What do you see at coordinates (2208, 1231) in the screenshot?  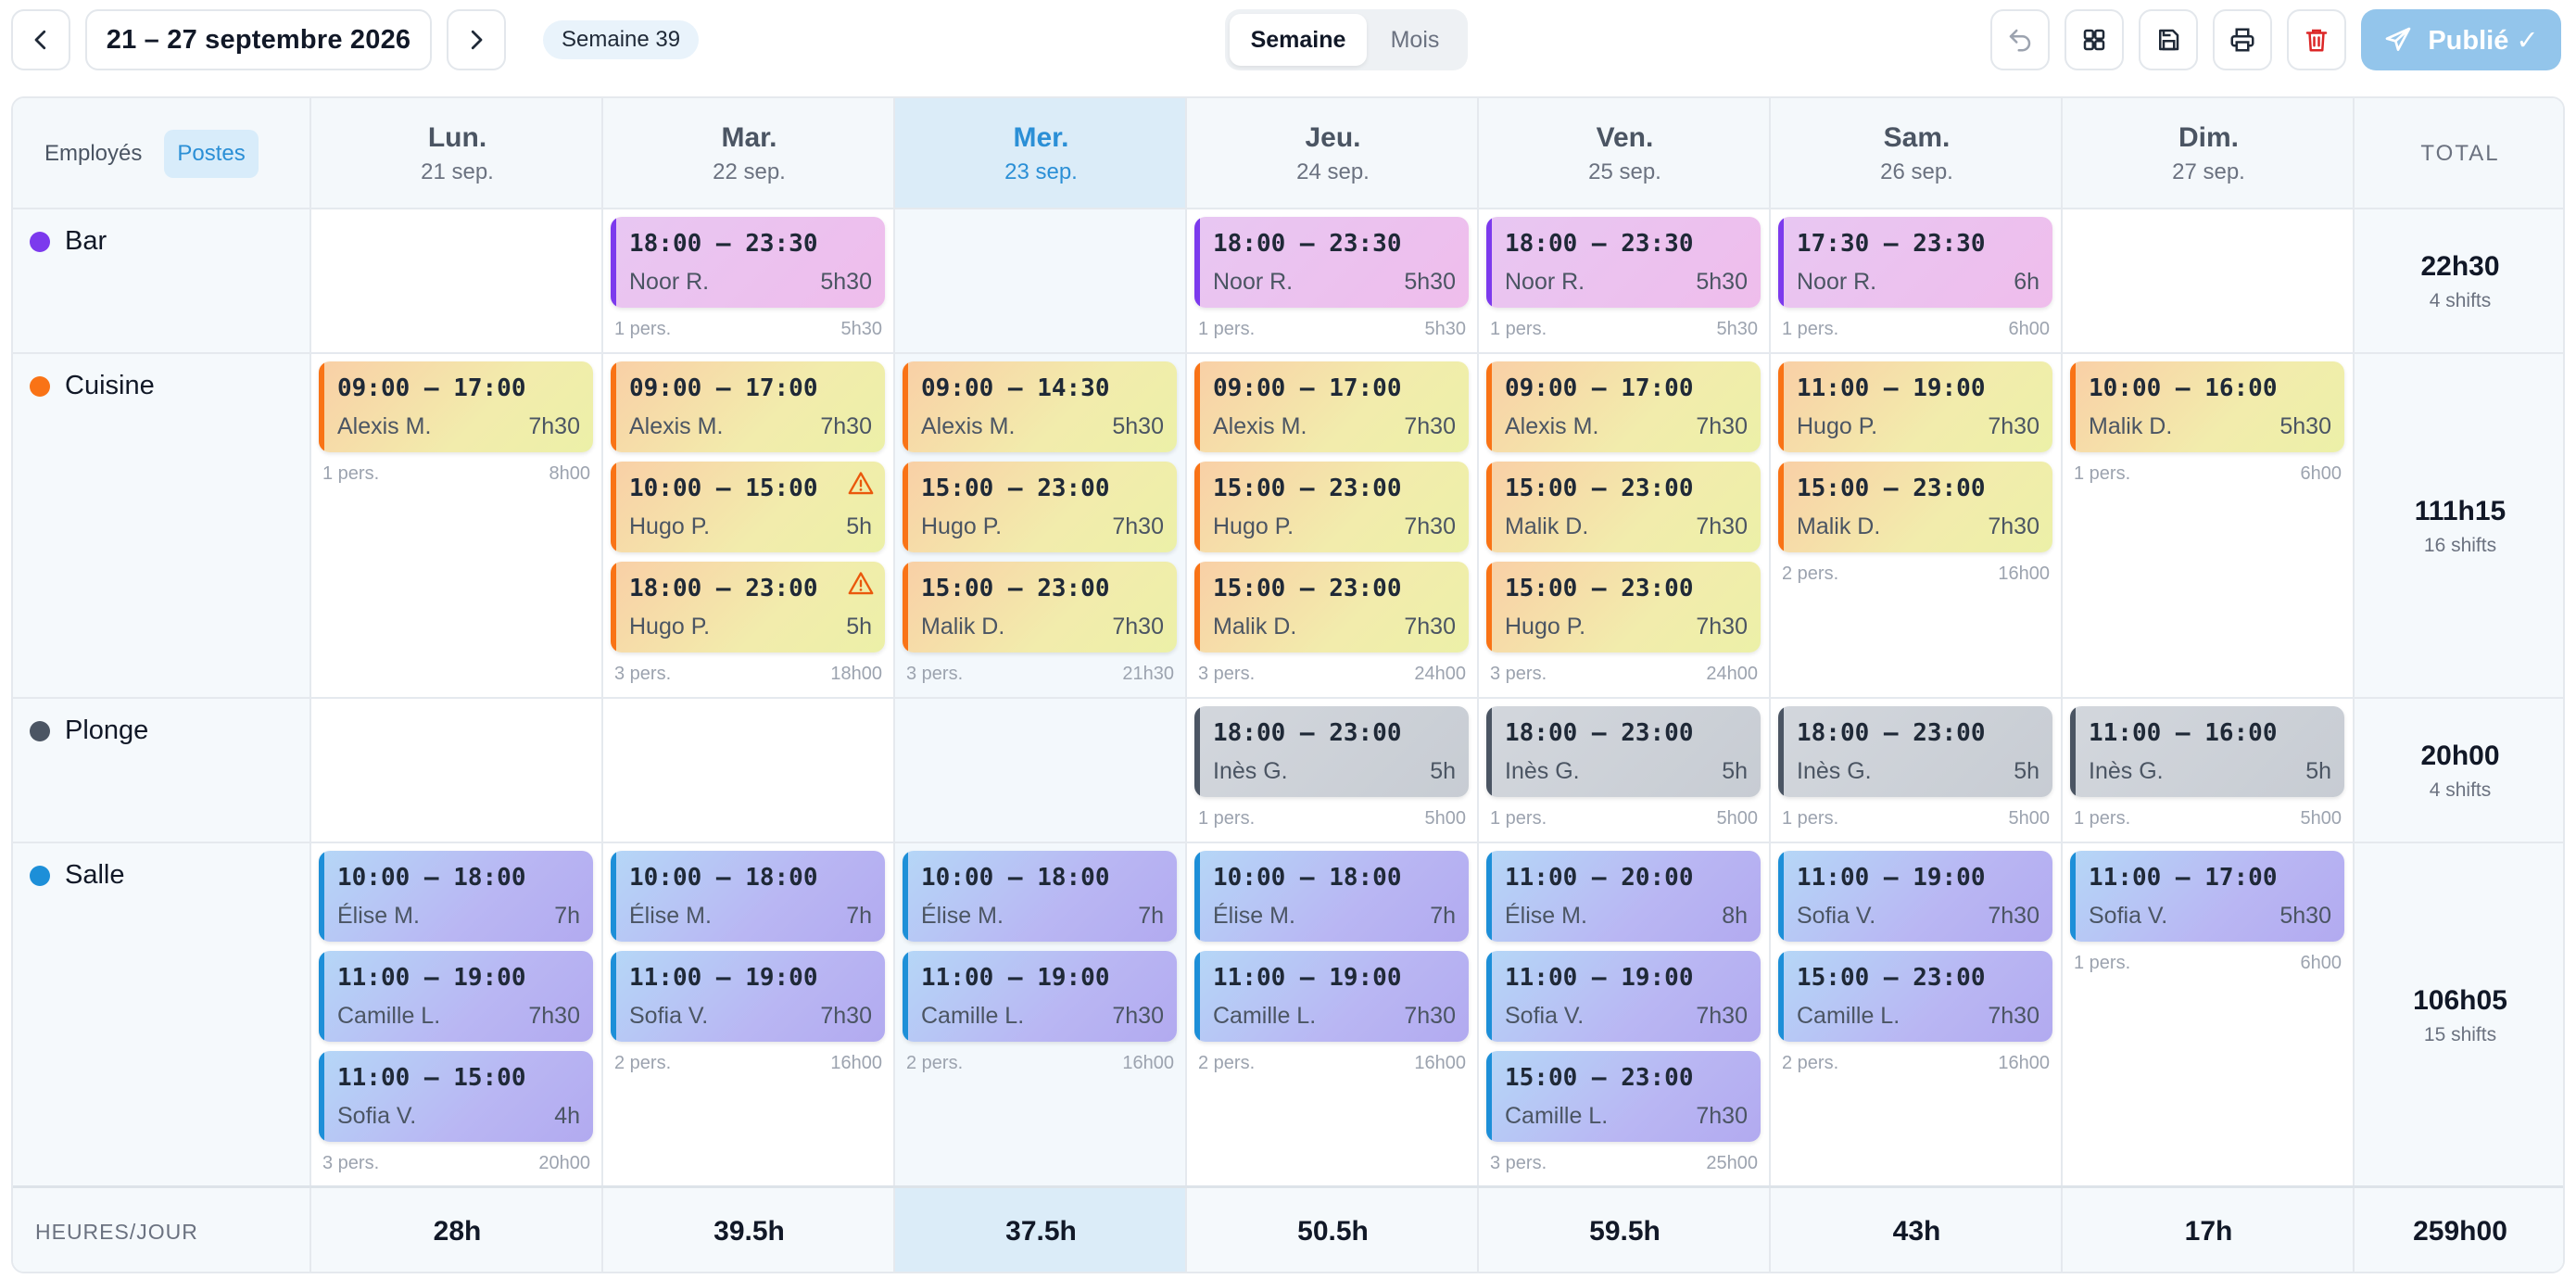 I see `day-total-hours: 17h` at bounding box center [2208, 1231].